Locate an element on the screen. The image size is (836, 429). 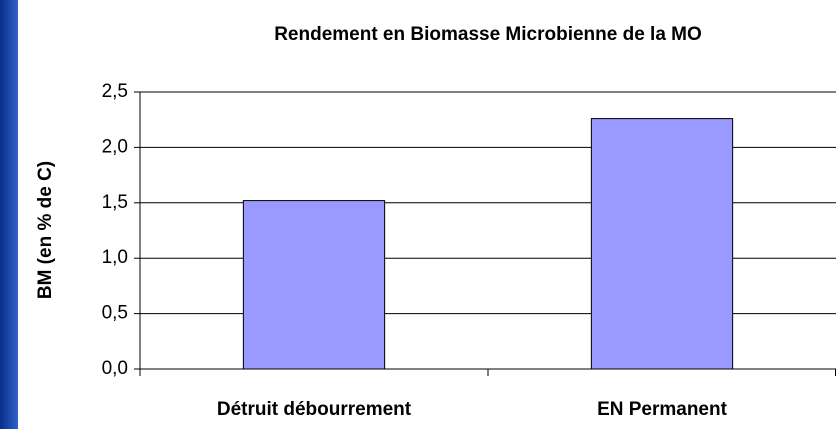
x-tick-label: Détruit débourrement is located at coordinates (314, 409).